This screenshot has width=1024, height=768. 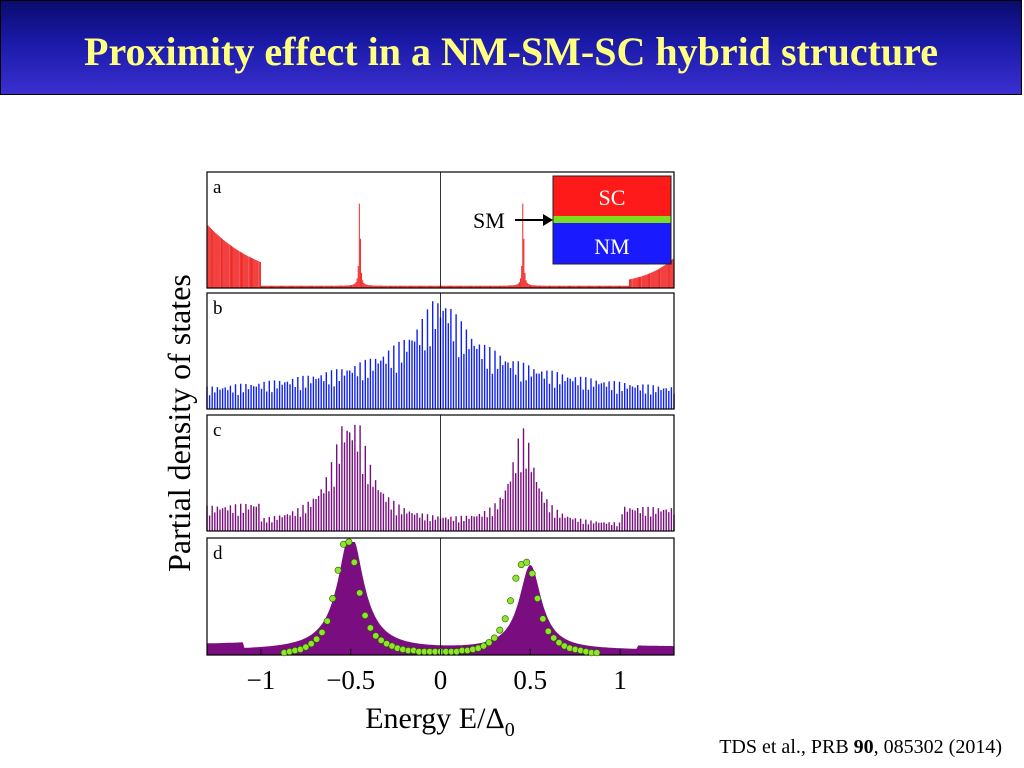 What do you see at coordinates (863, 747) in the screenshot?
I see `citation-volume: 90` at bounding box center [863, 747].